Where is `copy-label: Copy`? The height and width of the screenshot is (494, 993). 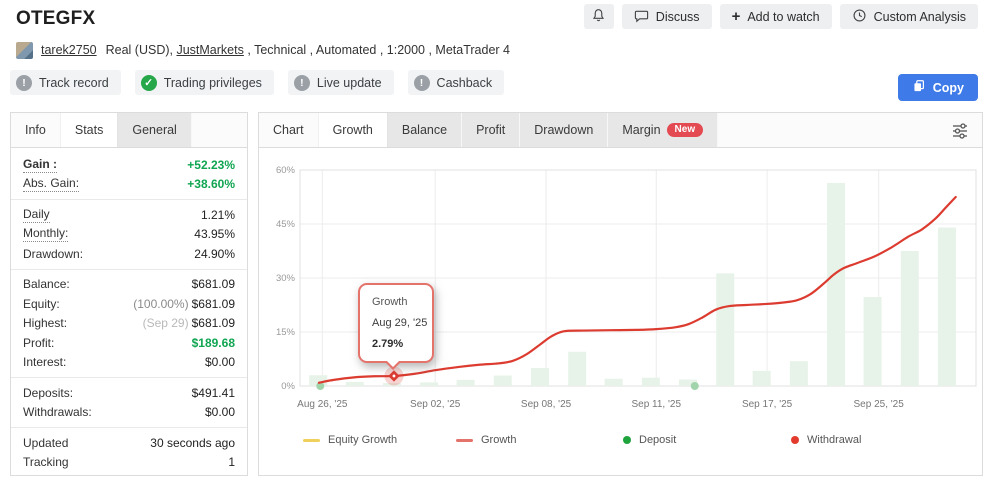
copy-label: Copy is located at coordinates (948, 87).